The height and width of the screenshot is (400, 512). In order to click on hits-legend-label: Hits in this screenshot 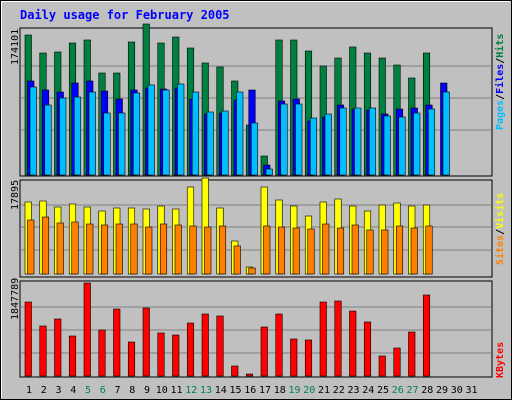, I will do `click(500, 46)`.